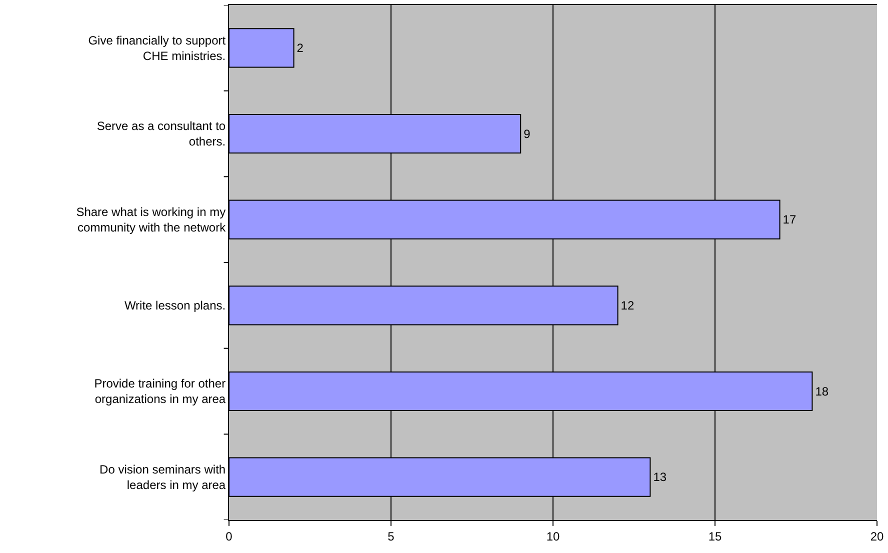  What do you see at coordinates (151, 219) in the screenshot?
I see `y-tick-label: Share what is working in my community with the network` at bounding box center [151, 219].